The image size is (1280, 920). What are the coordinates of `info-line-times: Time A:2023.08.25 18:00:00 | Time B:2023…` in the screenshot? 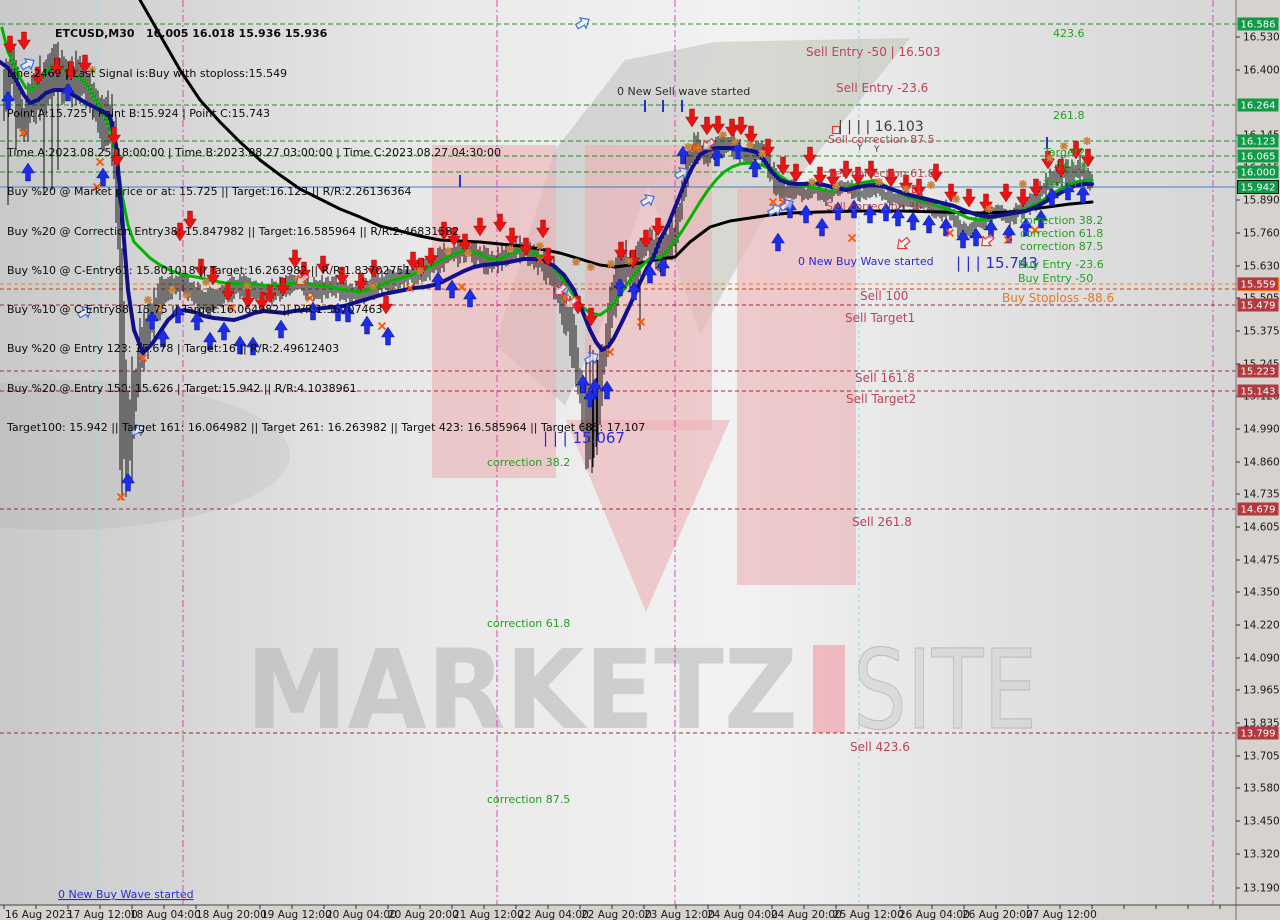 It's located at (254, 153).